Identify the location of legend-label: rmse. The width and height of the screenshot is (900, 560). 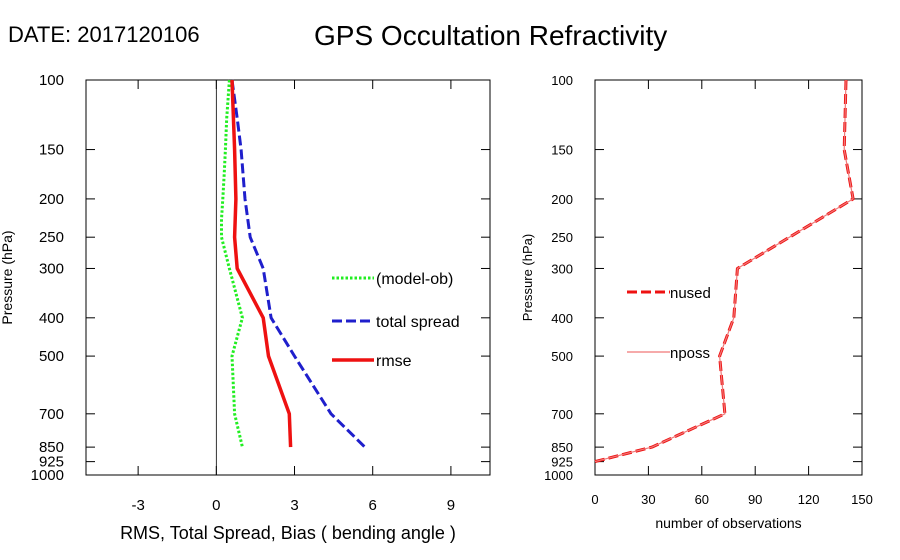
(394, 361).